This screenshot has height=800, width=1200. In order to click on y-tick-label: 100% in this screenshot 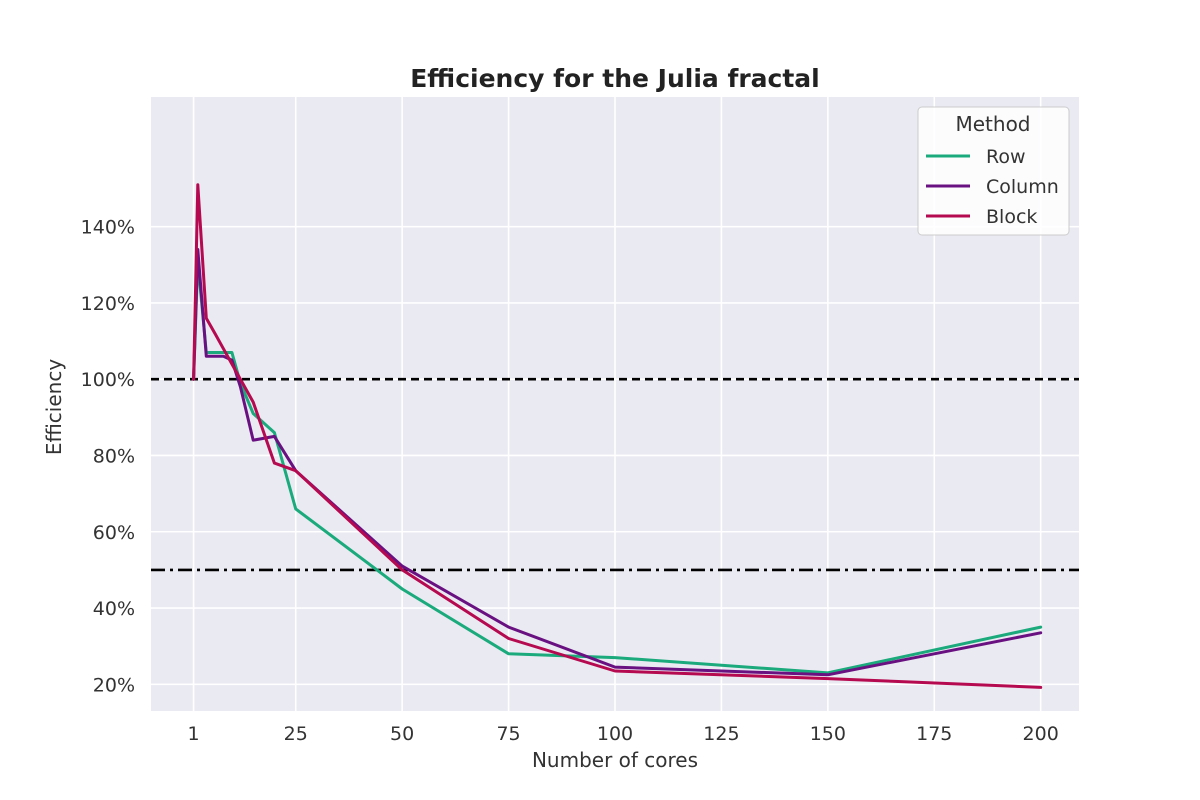, I will do `click(108, 380)`.